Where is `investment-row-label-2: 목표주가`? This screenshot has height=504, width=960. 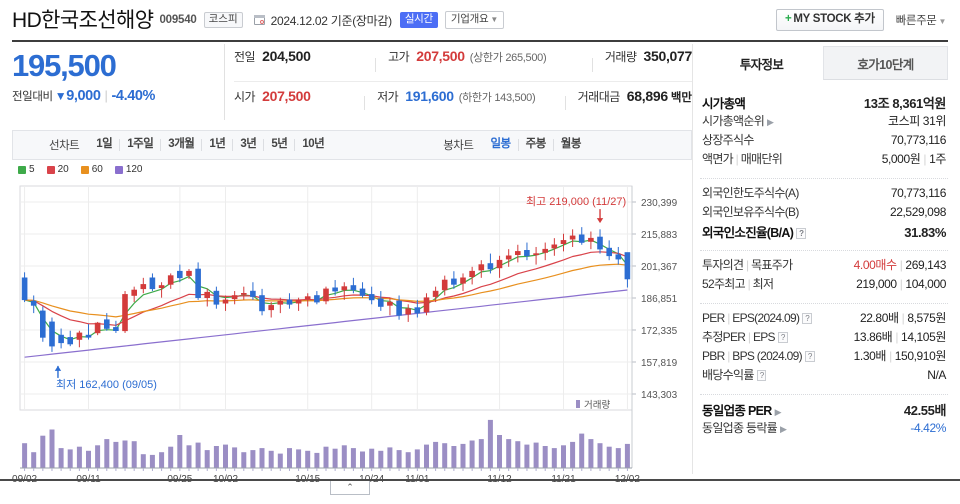
investment-row-label-2: 목표주가 is located at coordinates (772, 265).